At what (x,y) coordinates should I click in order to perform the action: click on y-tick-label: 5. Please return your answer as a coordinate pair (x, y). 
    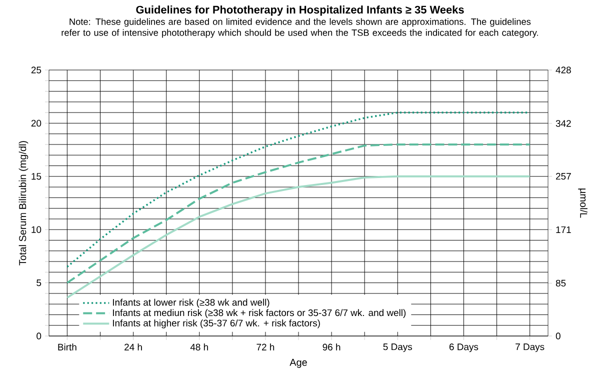
    Looking at the image, I should click on (39, 282).